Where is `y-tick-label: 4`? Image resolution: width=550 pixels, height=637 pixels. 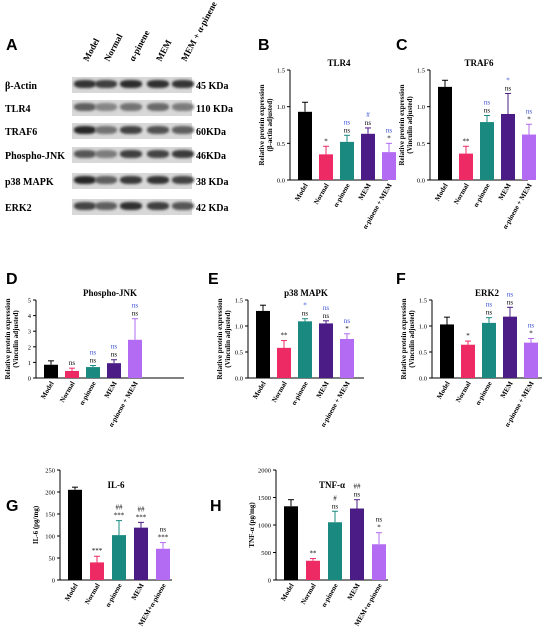 y-tick-label: 4 is located at coordinates (30, 316).